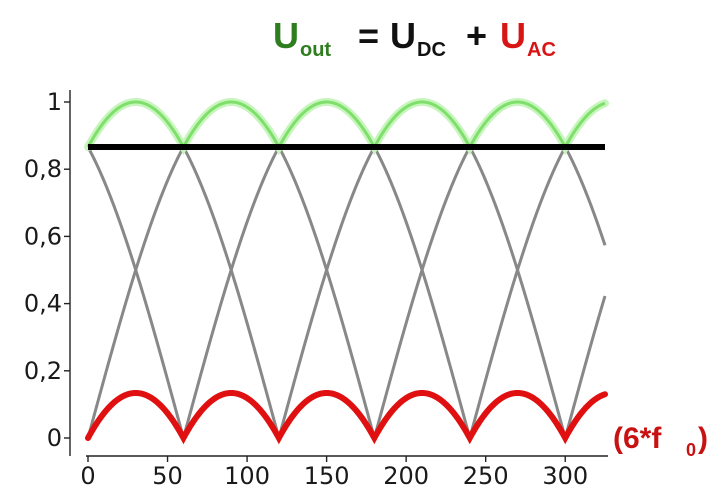 The width and height of the screenshot is (724, 493). What do you see at coordinates (43, 169) in the screenshot?
I see `y-tick-label-4: 0,8` at bounding box center [43, 169].